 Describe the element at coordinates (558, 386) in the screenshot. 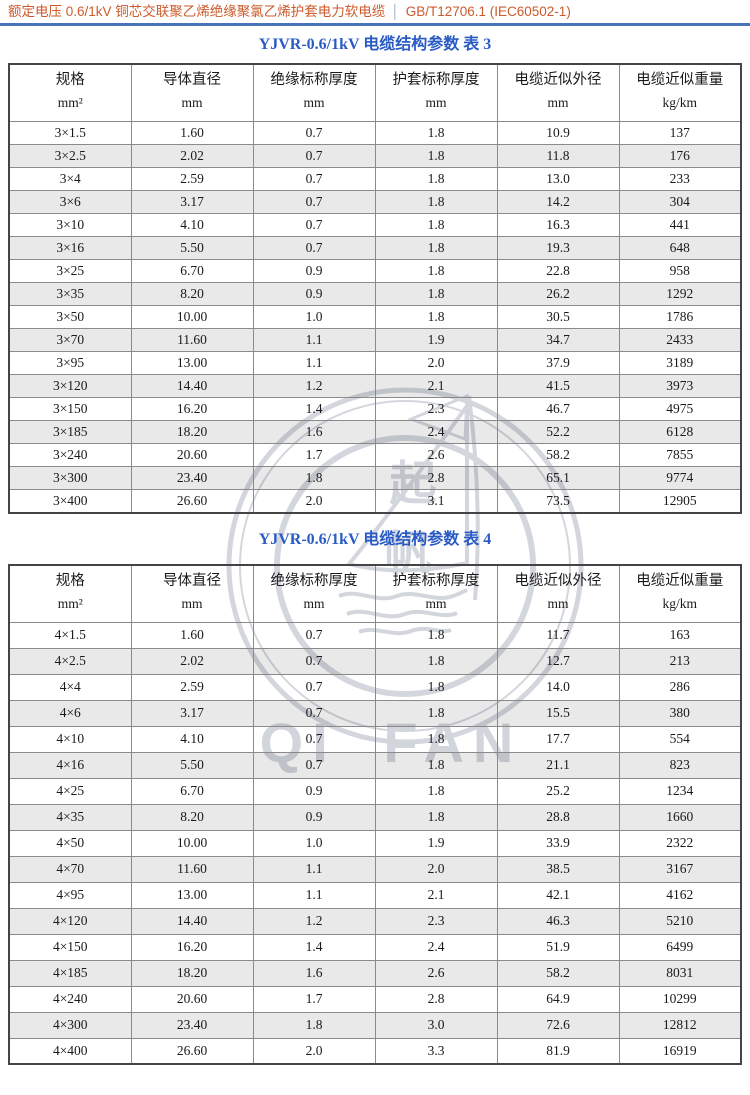

I see `value-cell: 41.5` at that location.